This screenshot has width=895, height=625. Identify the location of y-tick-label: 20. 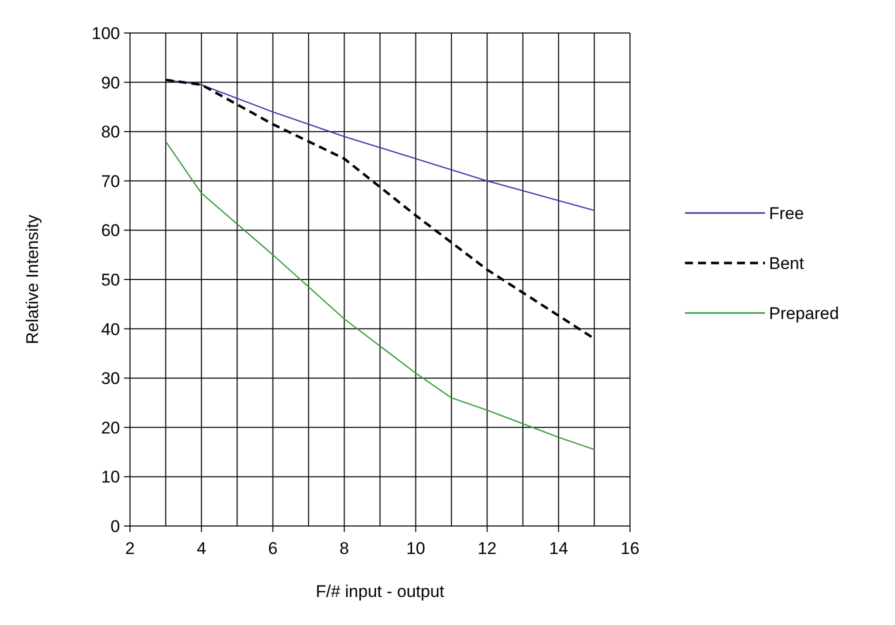
(110, 428).